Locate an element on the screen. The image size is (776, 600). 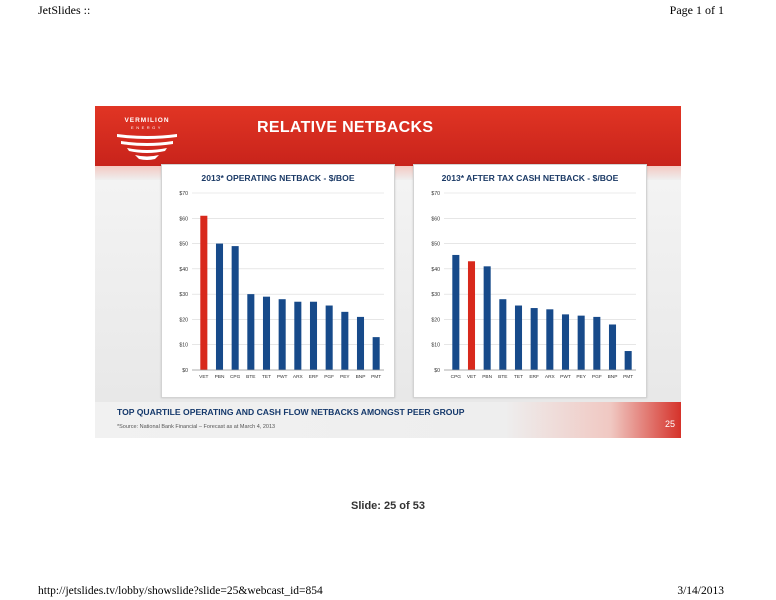
chart-title: 2013* AFTER TAX CASH NETBACK - $/BOE is located at coordinates (530, 178).